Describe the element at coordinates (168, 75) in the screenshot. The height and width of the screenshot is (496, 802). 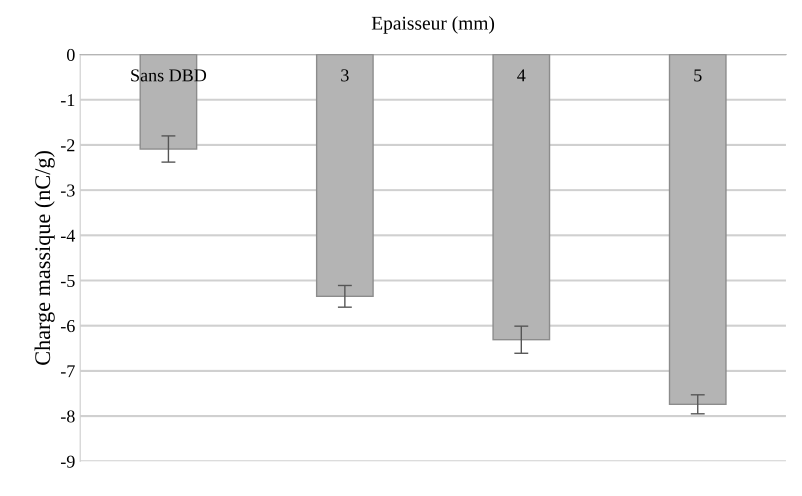
I see `x-tick-label: Sans DBD` at that location.